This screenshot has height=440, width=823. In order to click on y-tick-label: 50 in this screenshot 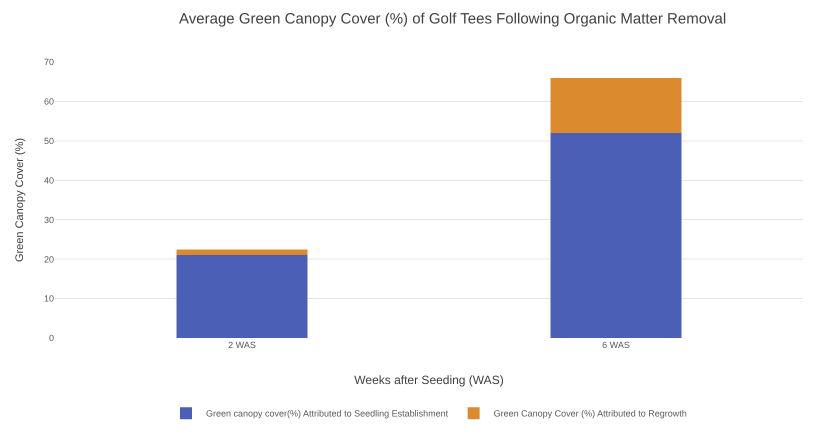, I will do `click(49, 141)`.